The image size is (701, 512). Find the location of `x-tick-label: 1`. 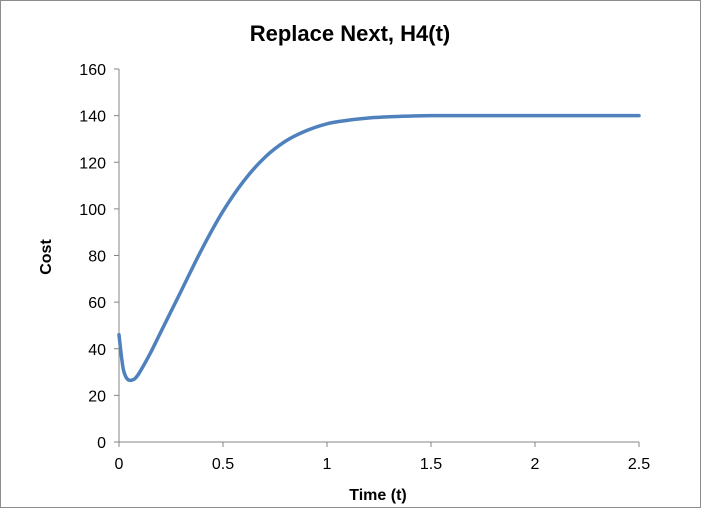

x-tick-label: 1 is located at coordinates (327, 464).